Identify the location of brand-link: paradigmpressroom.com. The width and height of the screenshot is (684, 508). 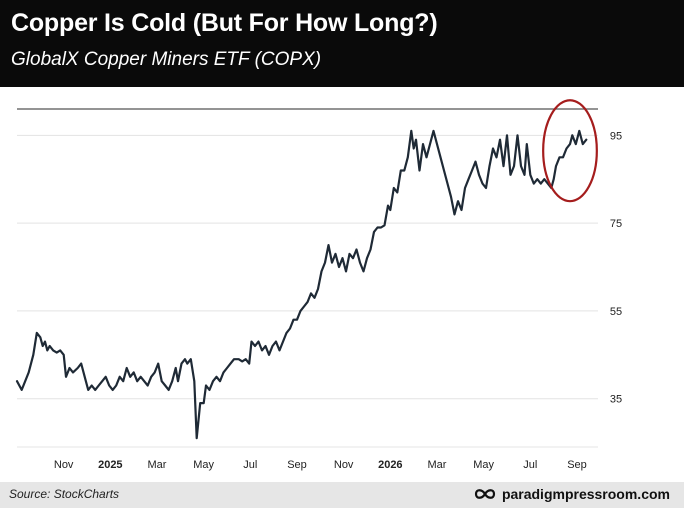
(572, 494).